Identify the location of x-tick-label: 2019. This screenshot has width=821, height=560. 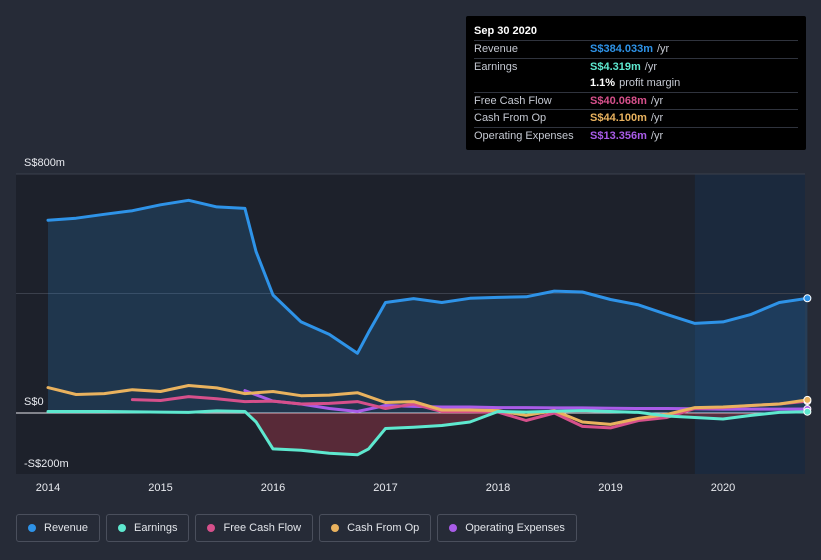
(610, 488).